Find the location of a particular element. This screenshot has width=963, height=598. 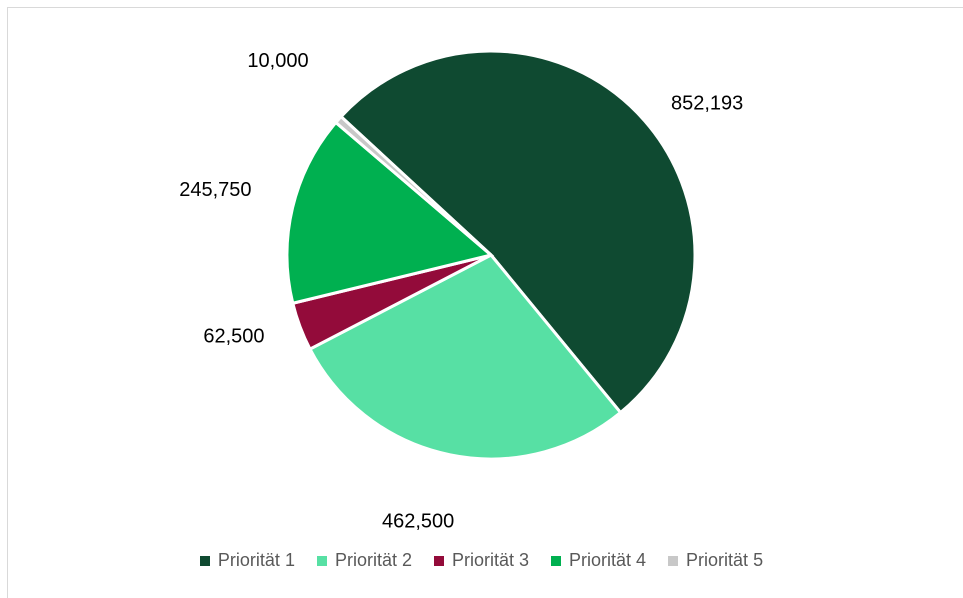

data-label-1: 852,193 is located at coordinates (707, 104).